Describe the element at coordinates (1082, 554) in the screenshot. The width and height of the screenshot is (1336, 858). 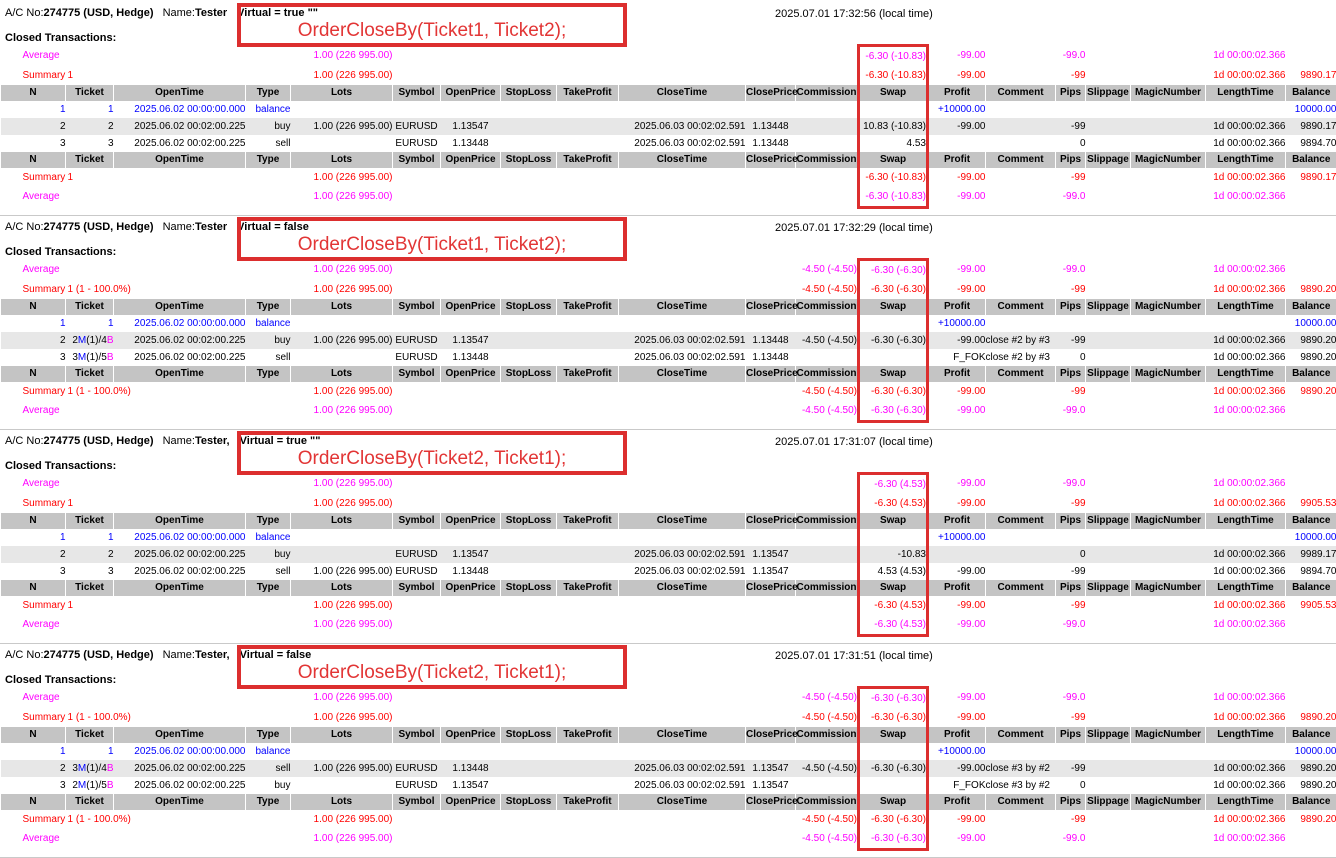
I see `cell-pips: 0` at that location.